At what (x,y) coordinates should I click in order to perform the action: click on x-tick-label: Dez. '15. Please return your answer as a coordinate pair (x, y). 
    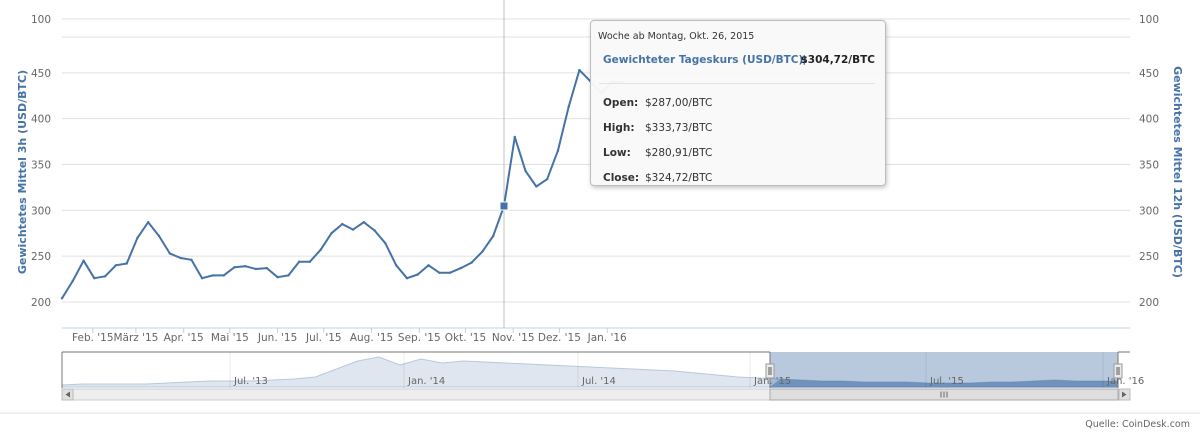
    Looking at the image, I should click on (559, 338).